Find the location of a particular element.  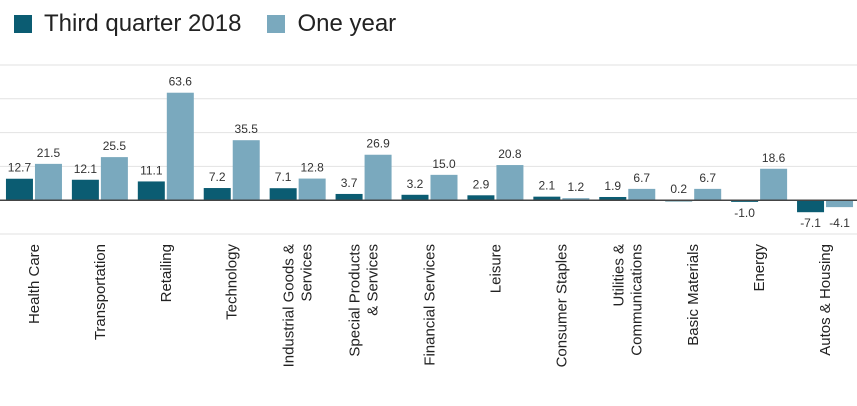

value-label-q3-1: 12.1 is located at coordinates (86, 169).